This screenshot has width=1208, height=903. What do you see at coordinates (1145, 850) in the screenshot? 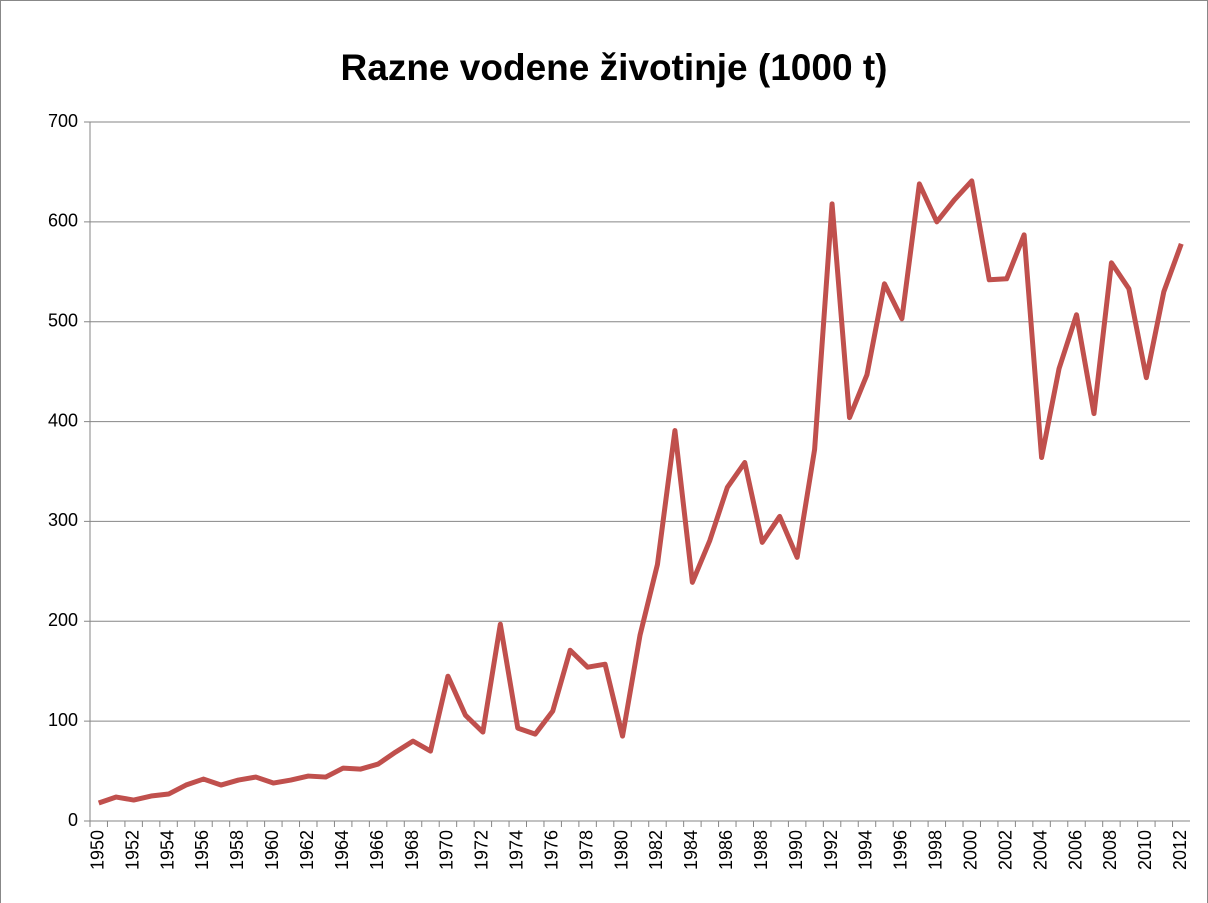
I see `x-tick-label: 2010` at bounding box center [1145, 850].